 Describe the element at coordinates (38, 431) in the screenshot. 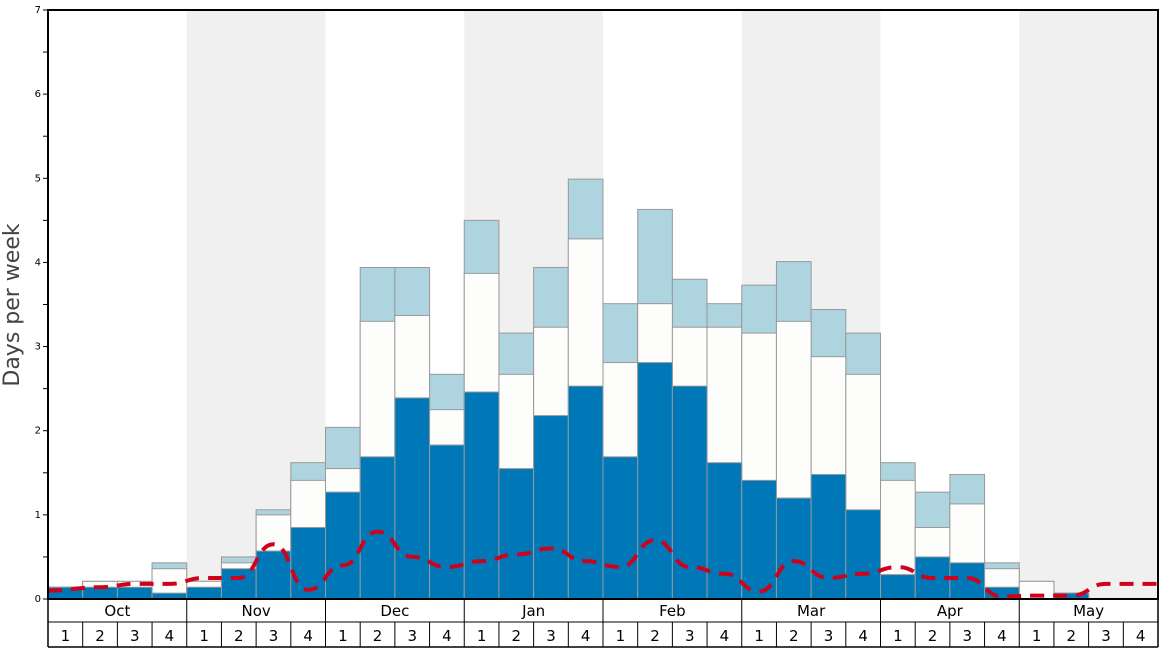

I see `y-tick-label: 2` at that location.